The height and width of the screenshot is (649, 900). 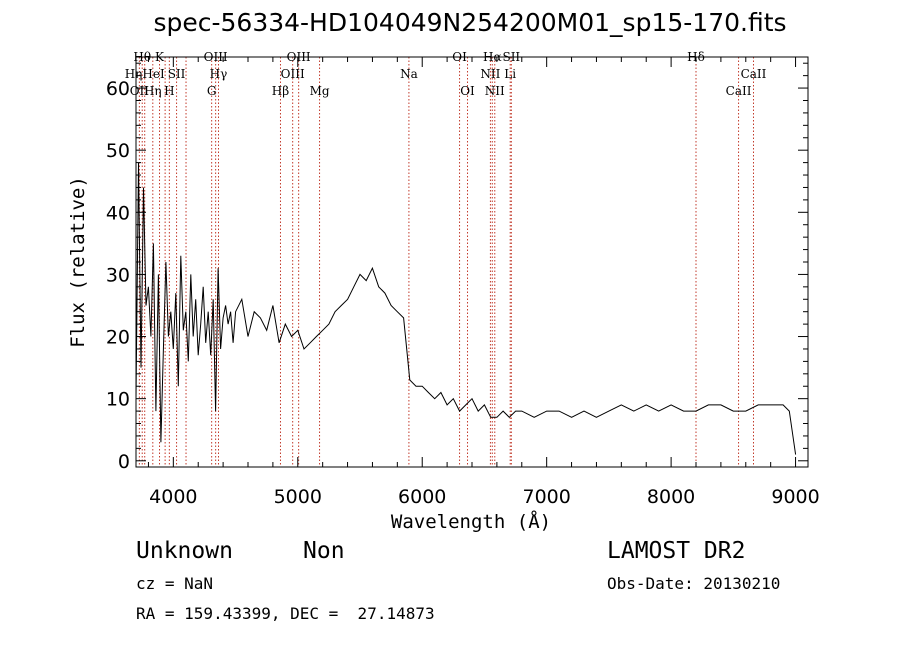 What do you see at coordinates (285, 613) in the screenshot?
I see `coordinates-label: RA = 159.43399, DEC = 27.14873` at bounding box center [285, 613].